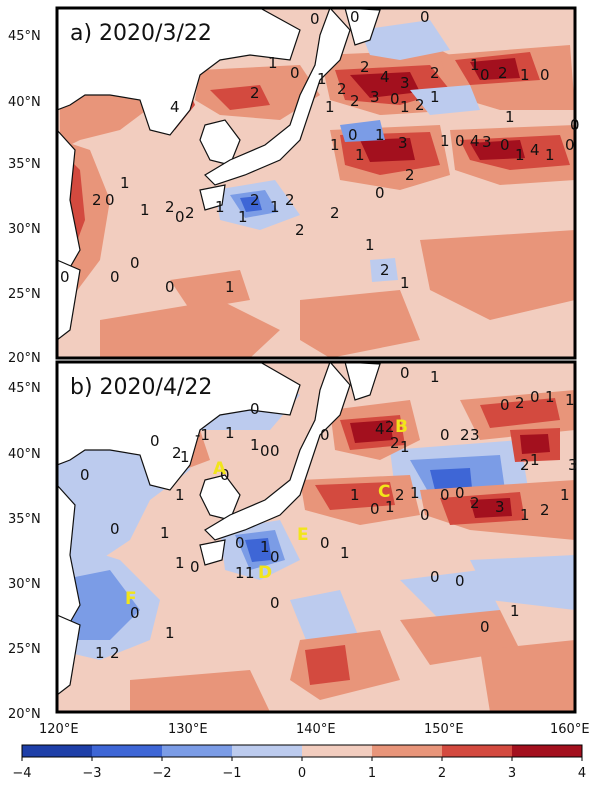  Describe the element at coordinates (24, 164) in the screenshot. I see `lat-label: 35°N` at that location.